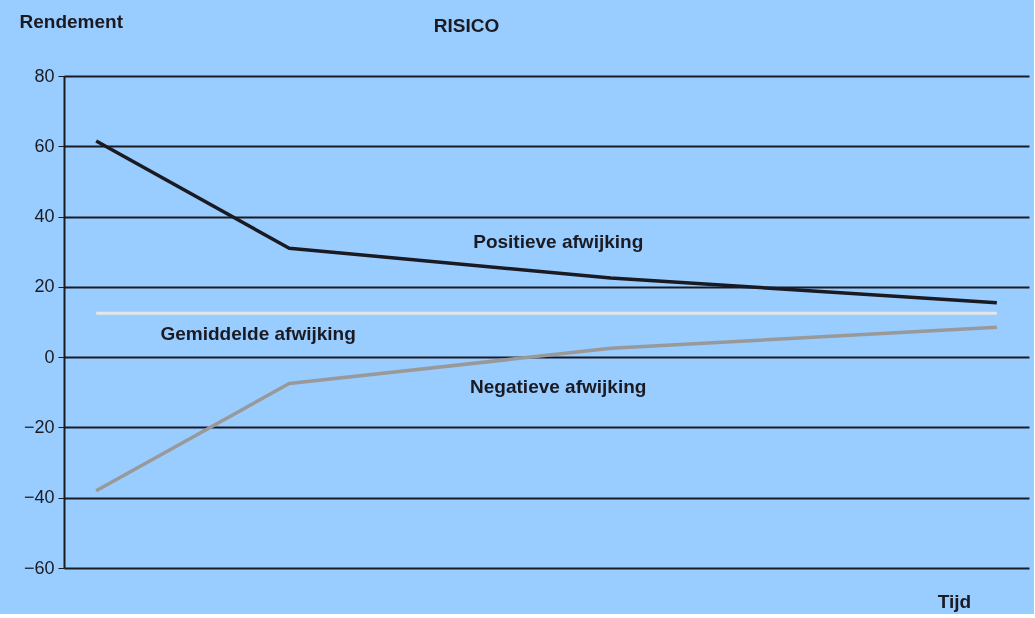 The height and width of the screenshot is (618, 1035). I want to click on x-axis-title: Tijd, so click(954, 601).